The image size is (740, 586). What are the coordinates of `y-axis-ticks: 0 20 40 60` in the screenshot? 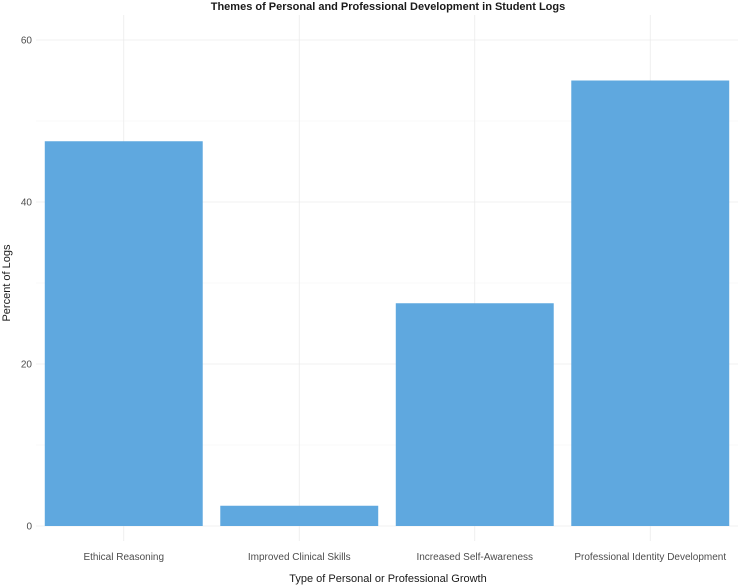 It's located at (27, 284).